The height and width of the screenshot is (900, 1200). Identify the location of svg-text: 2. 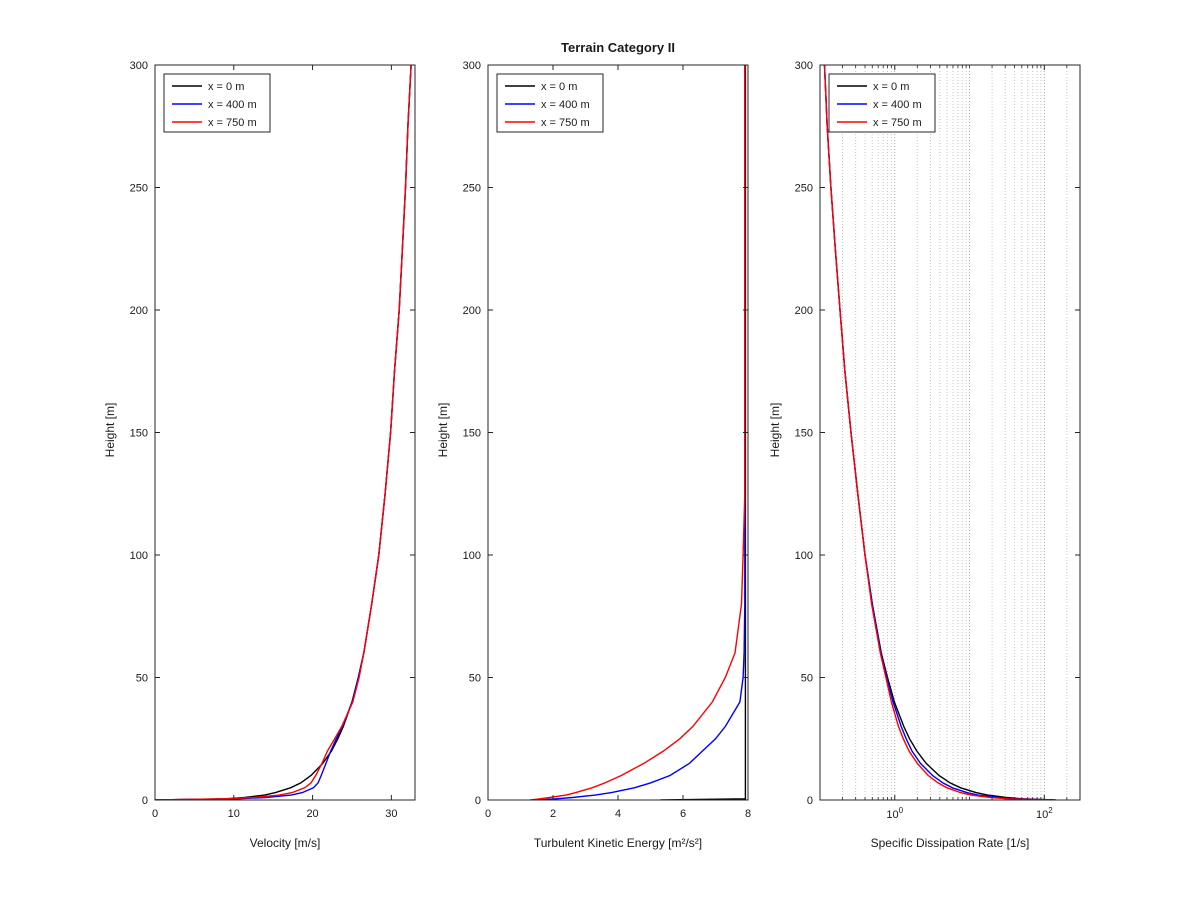
(553, 814).